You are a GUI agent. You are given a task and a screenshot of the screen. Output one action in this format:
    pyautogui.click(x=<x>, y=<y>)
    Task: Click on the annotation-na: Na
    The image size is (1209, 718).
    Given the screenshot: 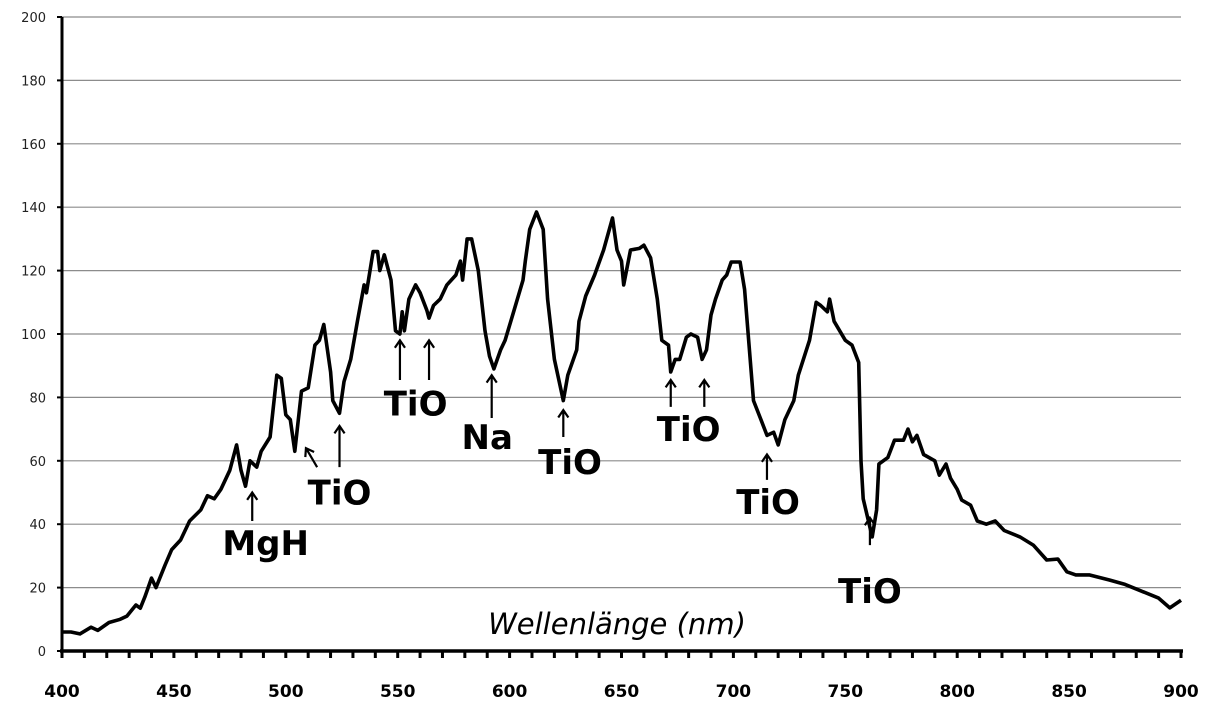 What is the action you would take?
    pyautogui.click(x=487, y=415)
    